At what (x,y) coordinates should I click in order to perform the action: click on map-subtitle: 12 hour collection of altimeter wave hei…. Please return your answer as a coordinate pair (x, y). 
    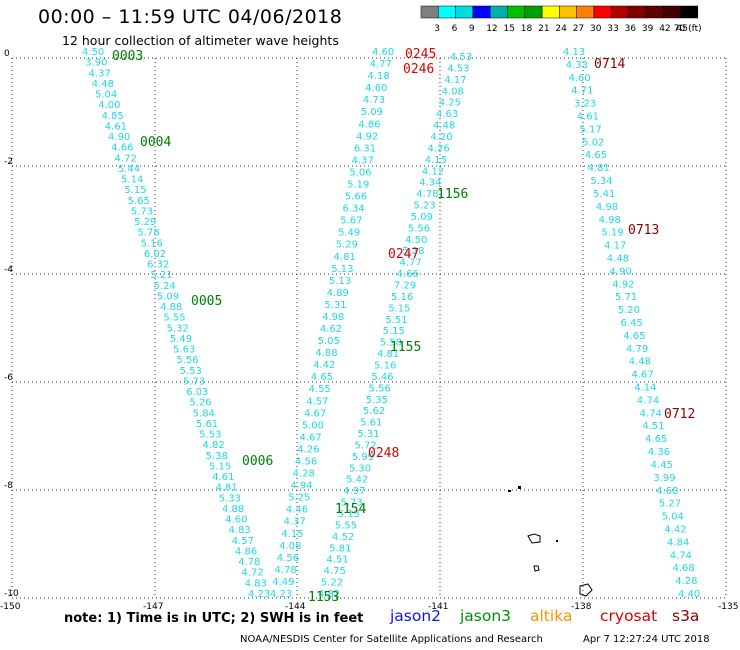
    Looking at the image, I should click on (200, 40).